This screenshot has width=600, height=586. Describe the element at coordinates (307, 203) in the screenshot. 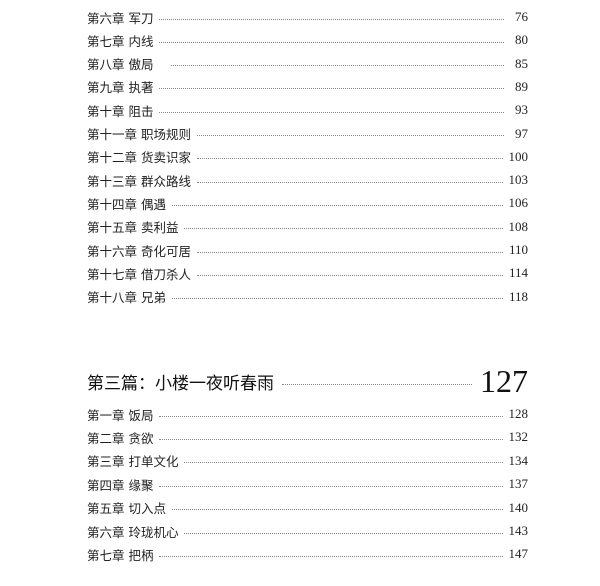

I see `toc-entry: 第十四章 偶遇 106` at that location.